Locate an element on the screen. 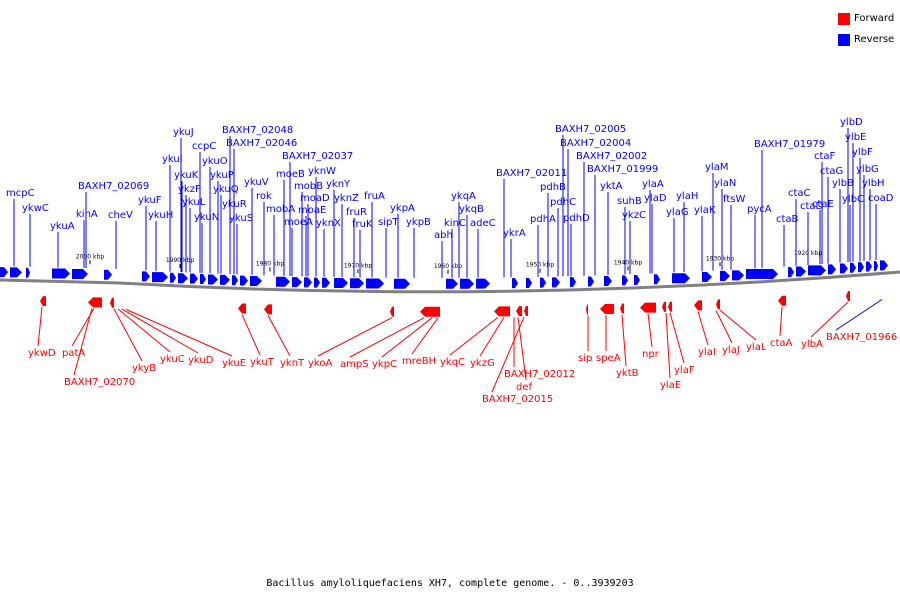 The image size is (900, 600). legend-reverse-label: Reverse is located at coordinates (874, 39).